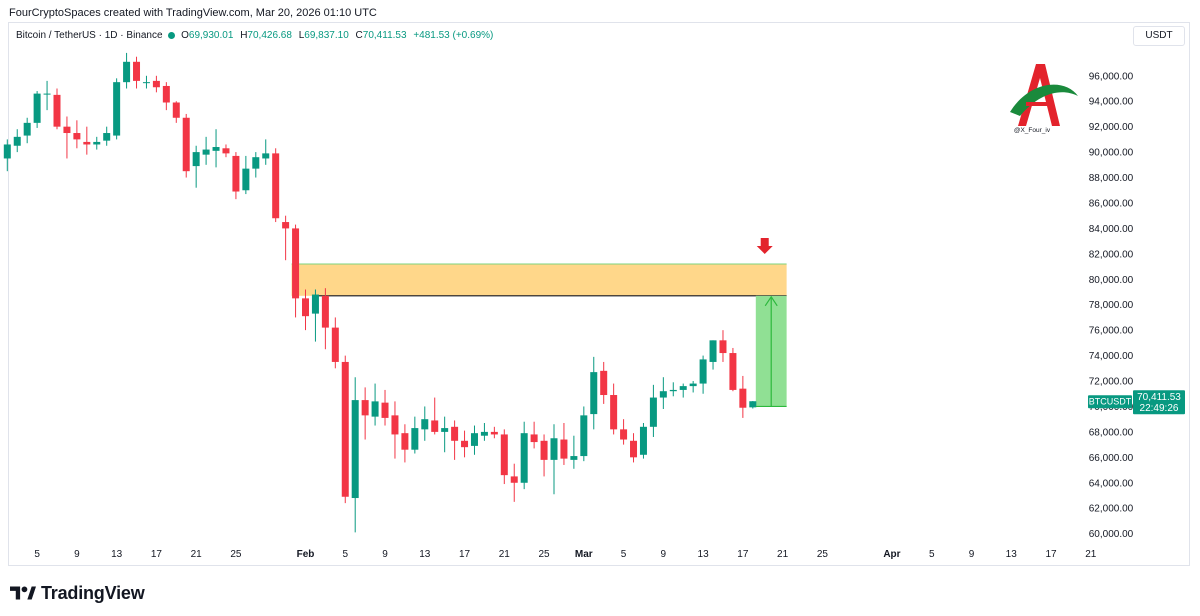  I want to click on close-value: 70,411.53, so click(384, 35).